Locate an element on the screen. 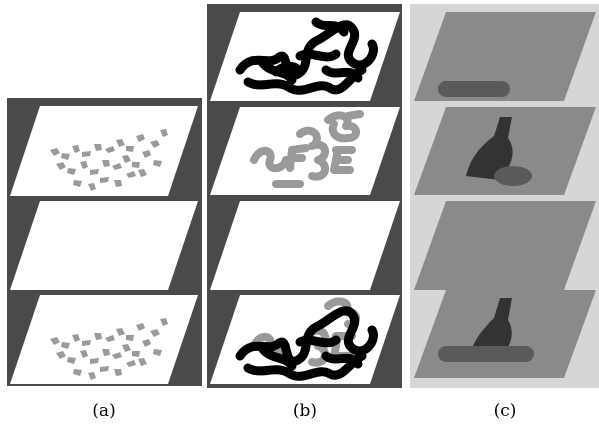 This screenshot has height=430, width=599. panel-b-composite-black is located at coordinates (306, 343).